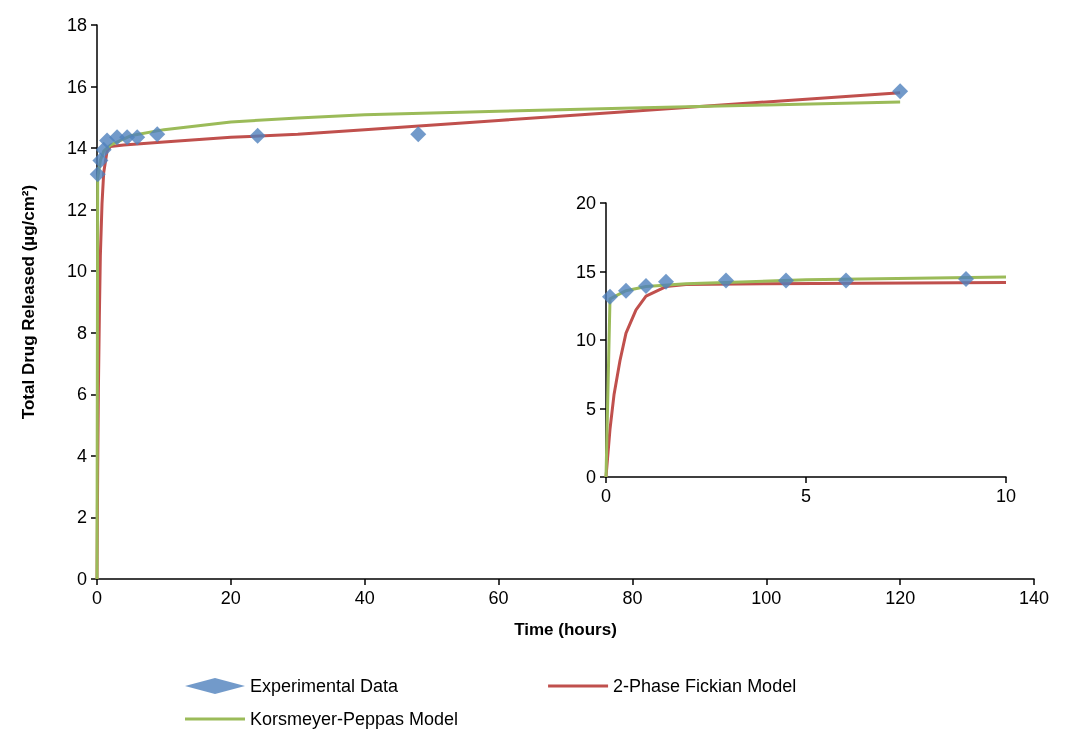  What do you see at coordinates (585, 271) in the screenshot?
I see `y-tick-label: 15` at bounding box center [585, 271].